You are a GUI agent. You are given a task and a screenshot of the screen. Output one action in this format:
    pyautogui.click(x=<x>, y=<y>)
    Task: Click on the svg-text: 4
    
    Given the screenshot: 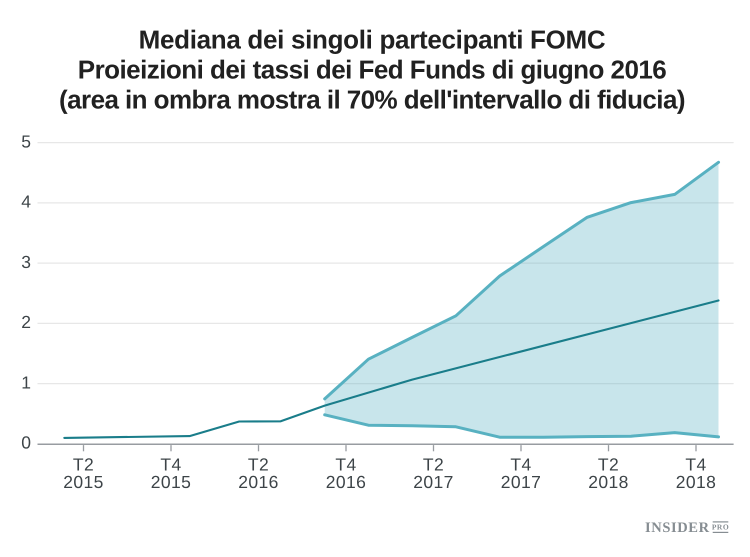 What is the action you would take?
    pyautogui.click(x=26, y=202)
    